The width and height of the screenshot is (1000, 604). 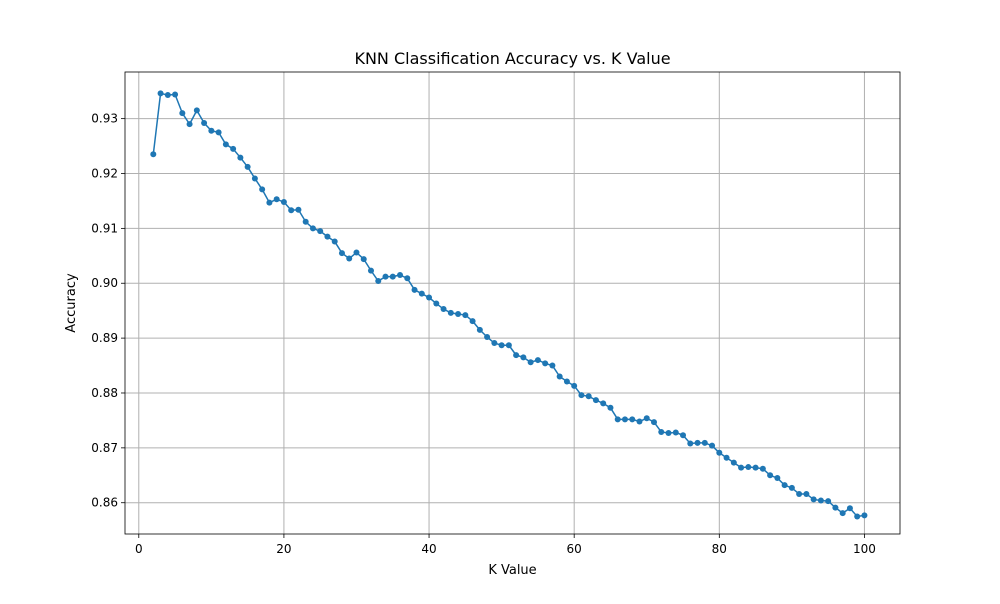 I want to click on x-axis-label: K Value, so click(x=512, y=570).